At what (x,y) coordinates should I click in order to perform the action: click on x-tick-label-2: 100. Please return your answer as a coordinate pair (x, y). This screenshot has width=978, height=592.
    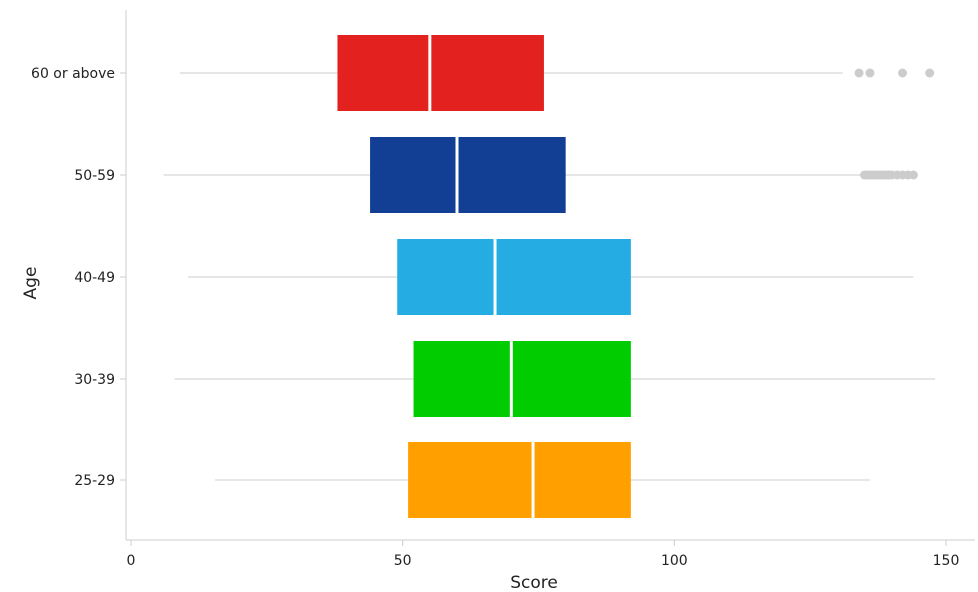
    Looking at the image, I should click on (674, 561).